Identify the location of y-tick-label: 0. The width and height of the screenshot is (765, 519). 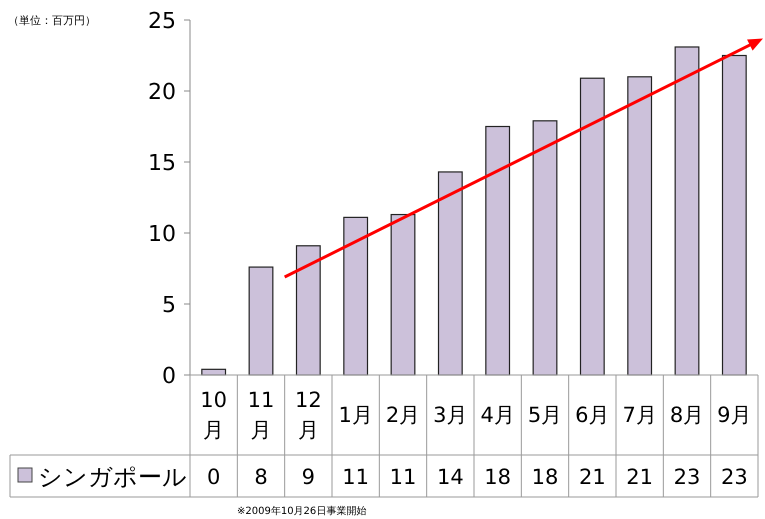
(169, 376).